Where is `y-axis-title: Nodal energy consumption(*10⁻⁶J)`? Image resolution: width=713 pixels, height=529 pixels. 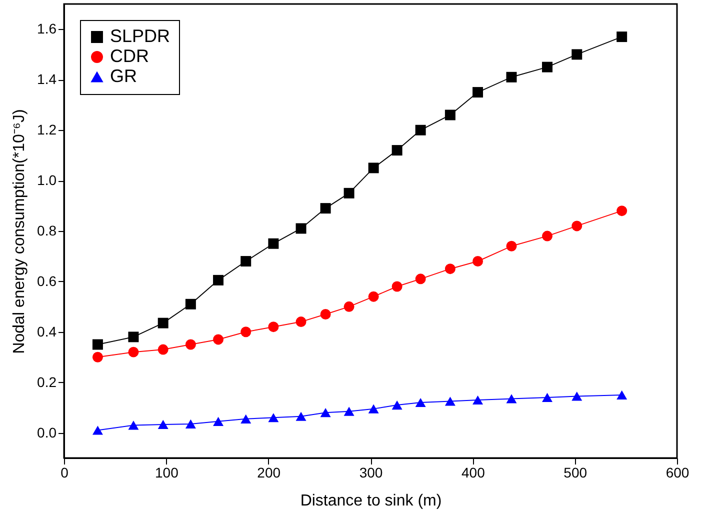
y-axis-title: Nodal energy consumption(*10⁻⁶J) is located at coordinates (19, 231).